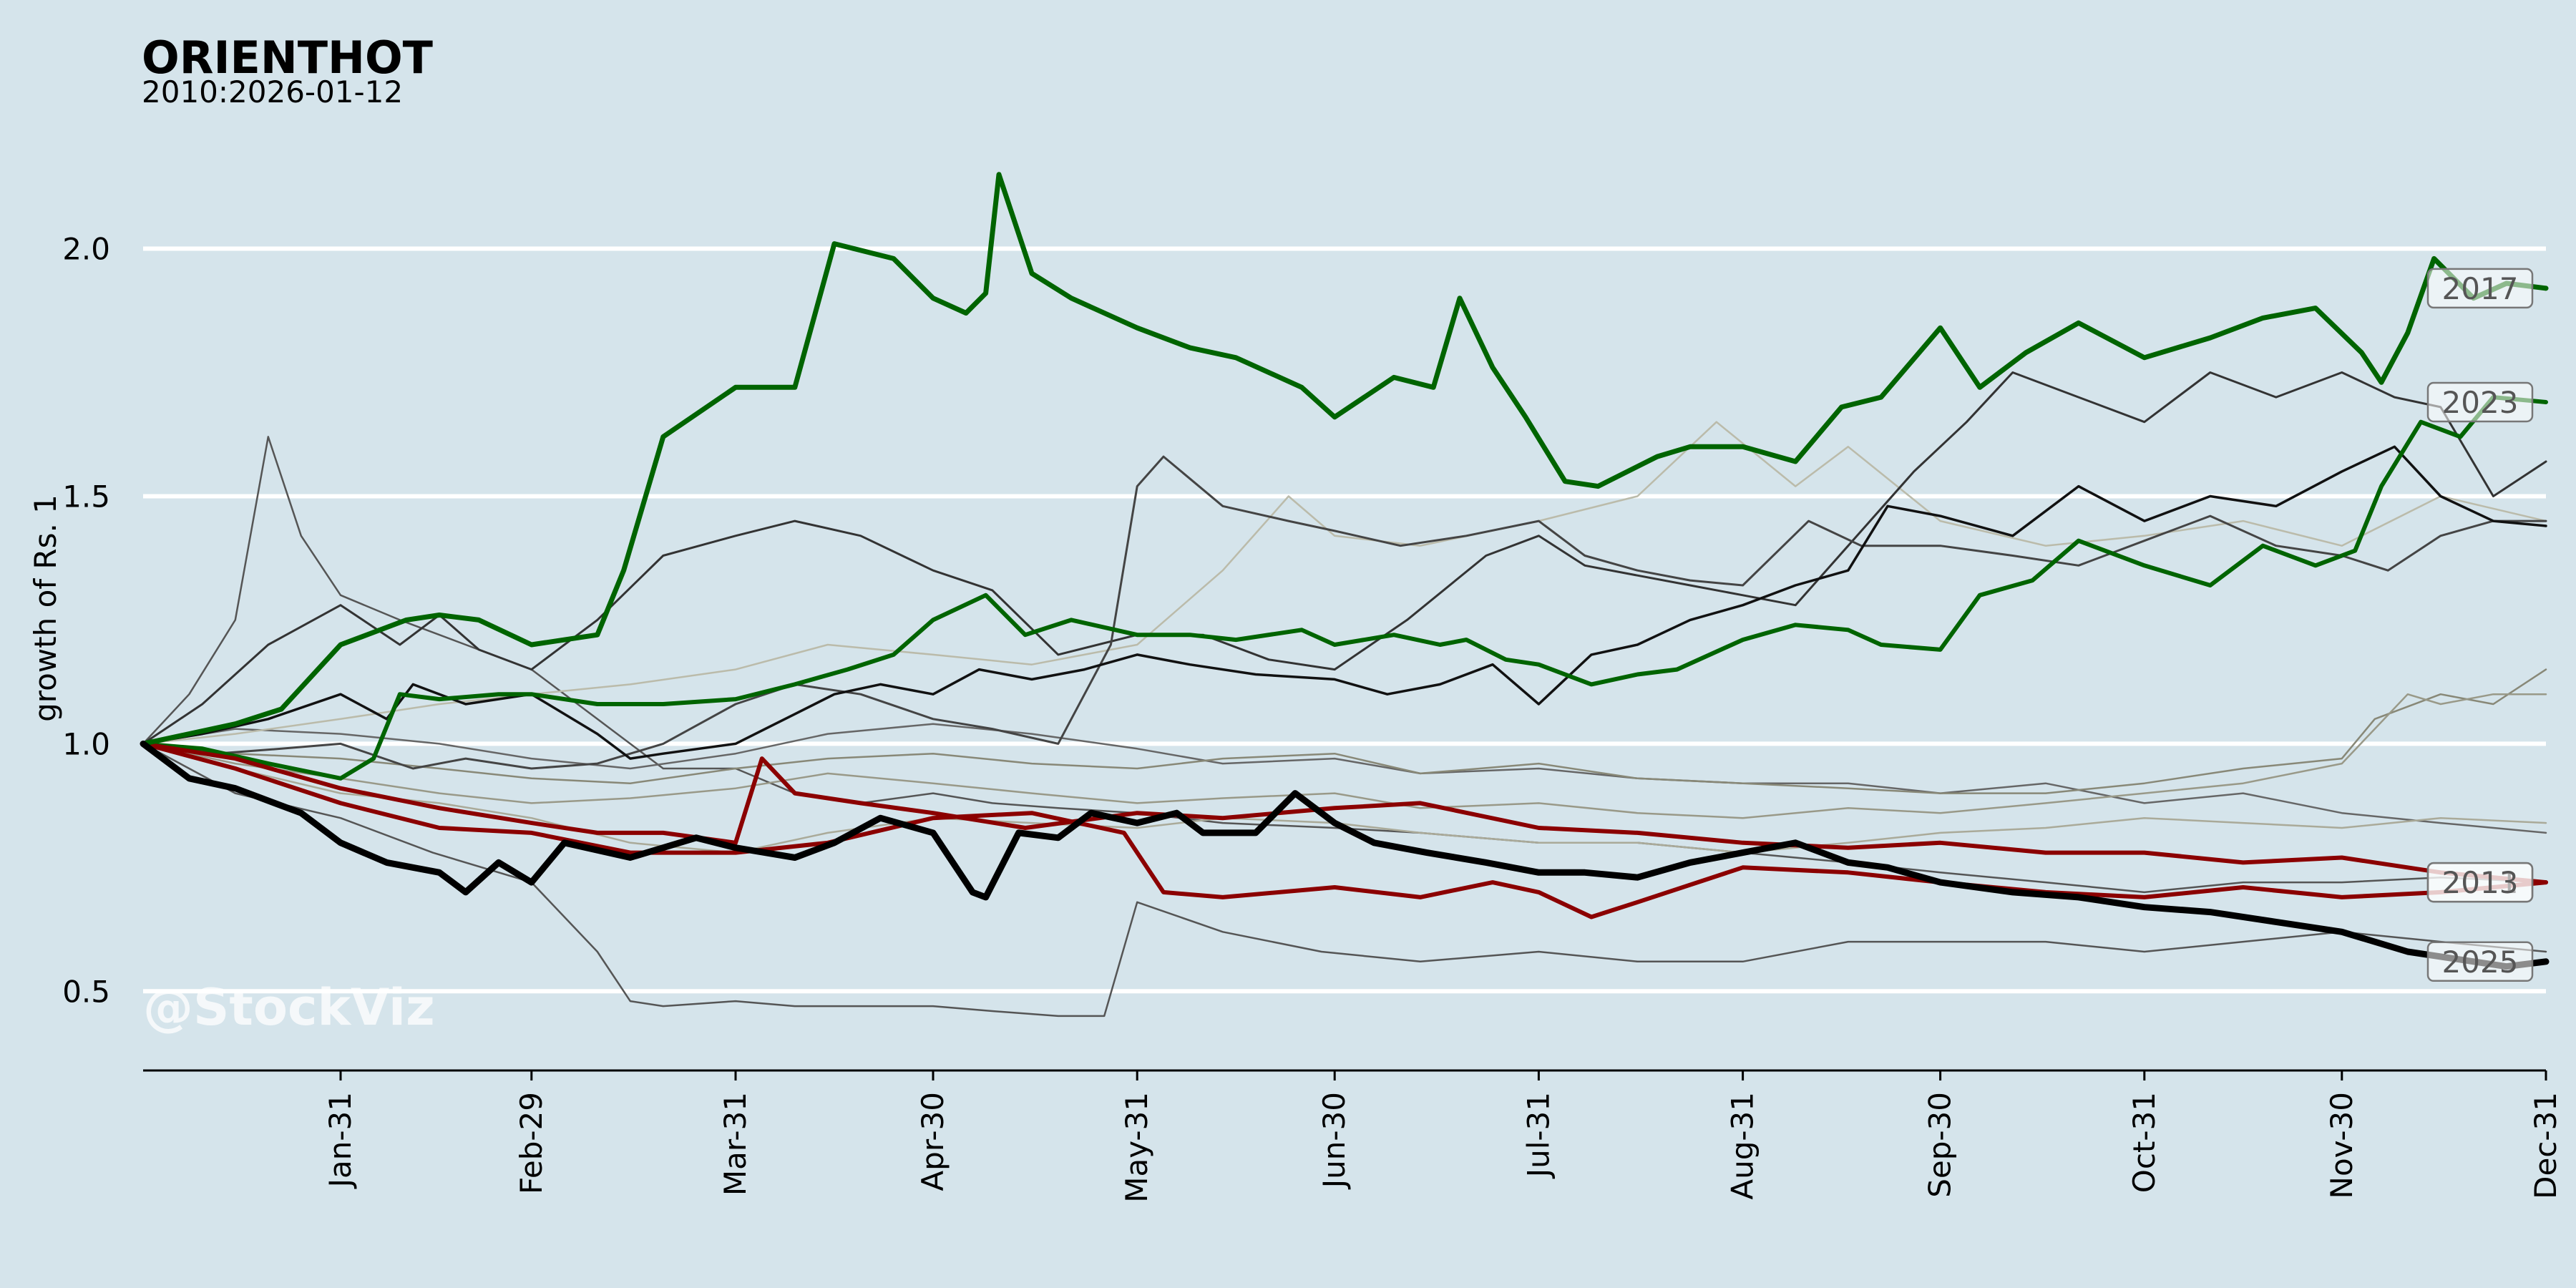  Describe the element at coordinates (340, 1140) in the screenshot. I see `x-tick-label: Jan-31` at that location.